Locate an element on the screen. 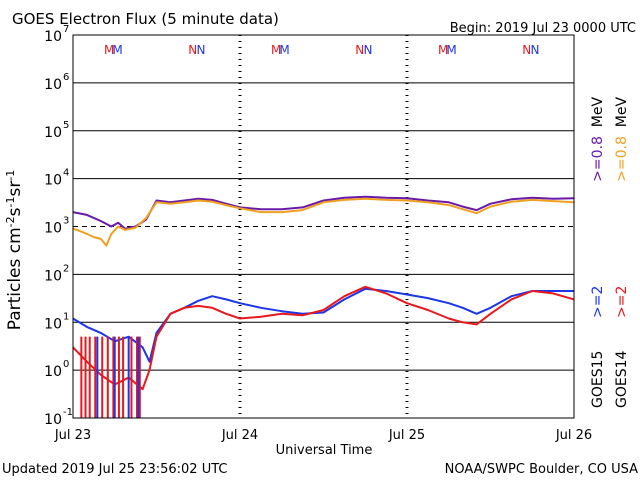 This screenshot has width=640, height=480. chart-title: GOES Electron Flux (5 minute data) is located at coordinates (145, 19).